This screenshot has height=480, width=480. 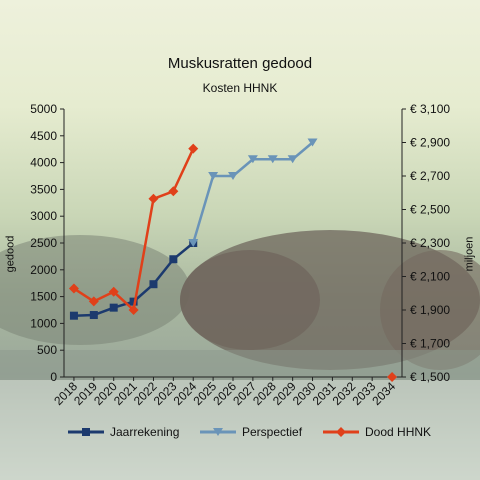 I want to click on y2-tick-label: € 3,100, so click(x=430, y=109).